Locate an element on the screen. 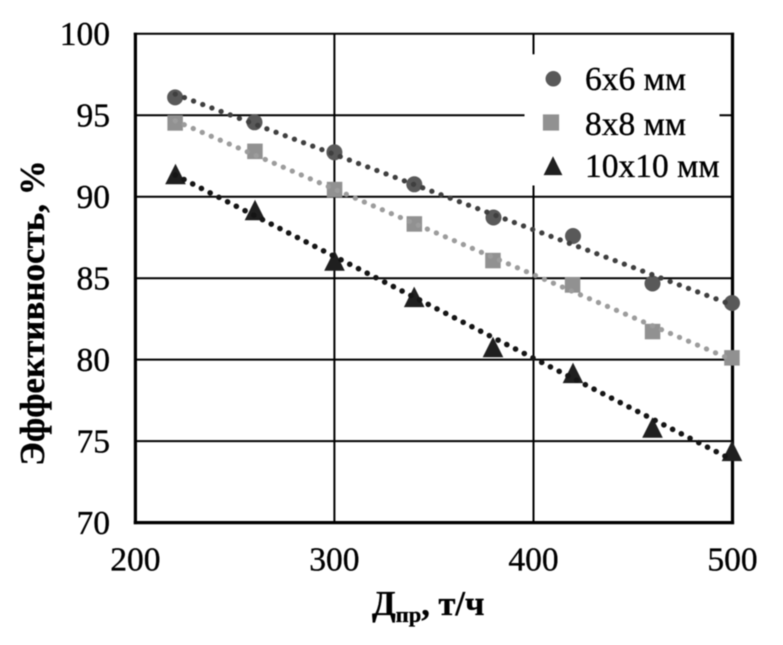 The image size is (783, 645). svg-text: 200 is located at coordinates (135, 560).